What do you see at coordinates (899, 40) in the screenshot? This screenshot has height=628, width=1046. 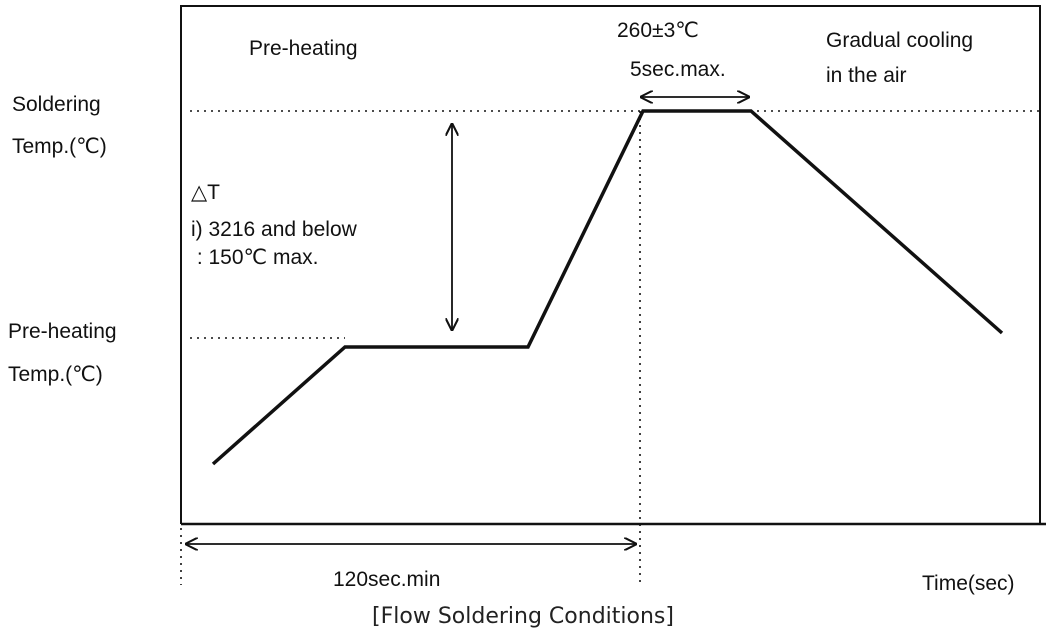 I see `cooling-label-line1: Gradual cooling` at bounding box center [899, 40].